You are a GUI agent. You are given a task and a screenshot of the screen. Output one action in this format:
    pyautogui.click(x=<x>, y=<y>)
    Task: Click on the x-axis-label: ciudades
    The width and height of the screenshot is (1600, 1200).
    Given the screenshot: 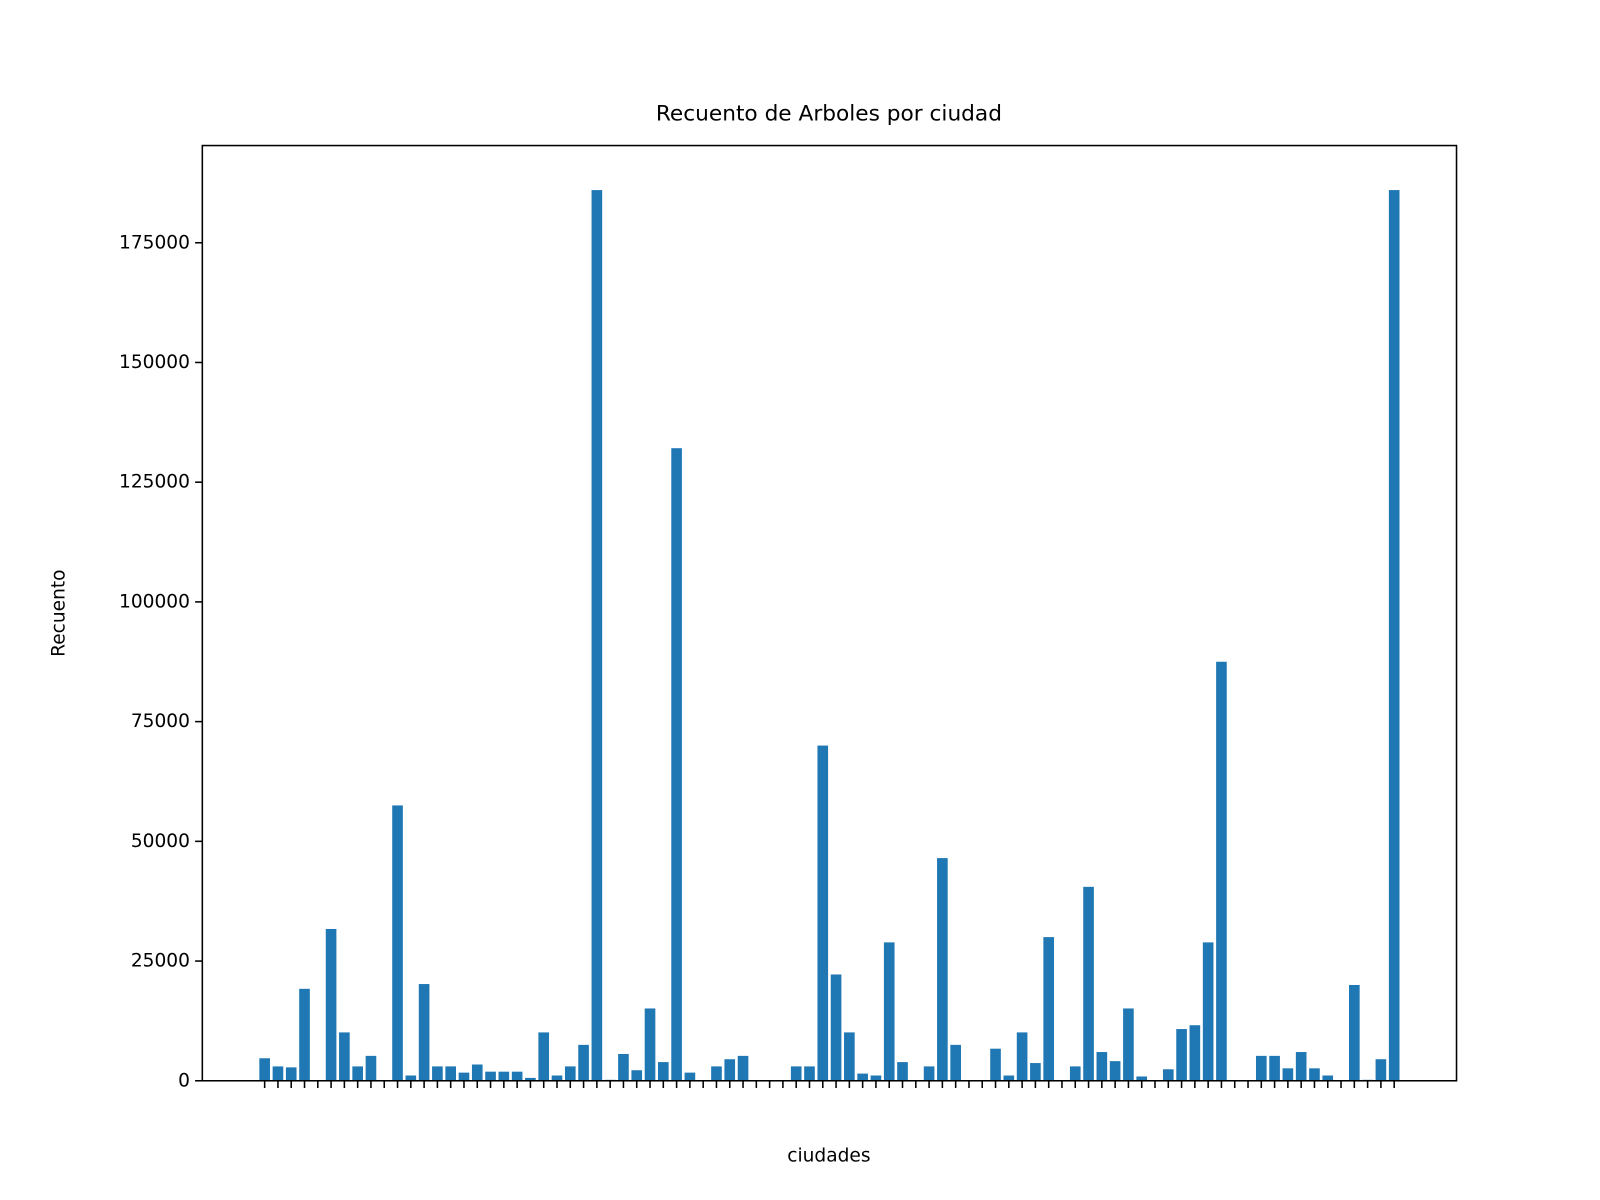 What is the action you would take?
    pyautogui.click(x=828, y=1156)
    